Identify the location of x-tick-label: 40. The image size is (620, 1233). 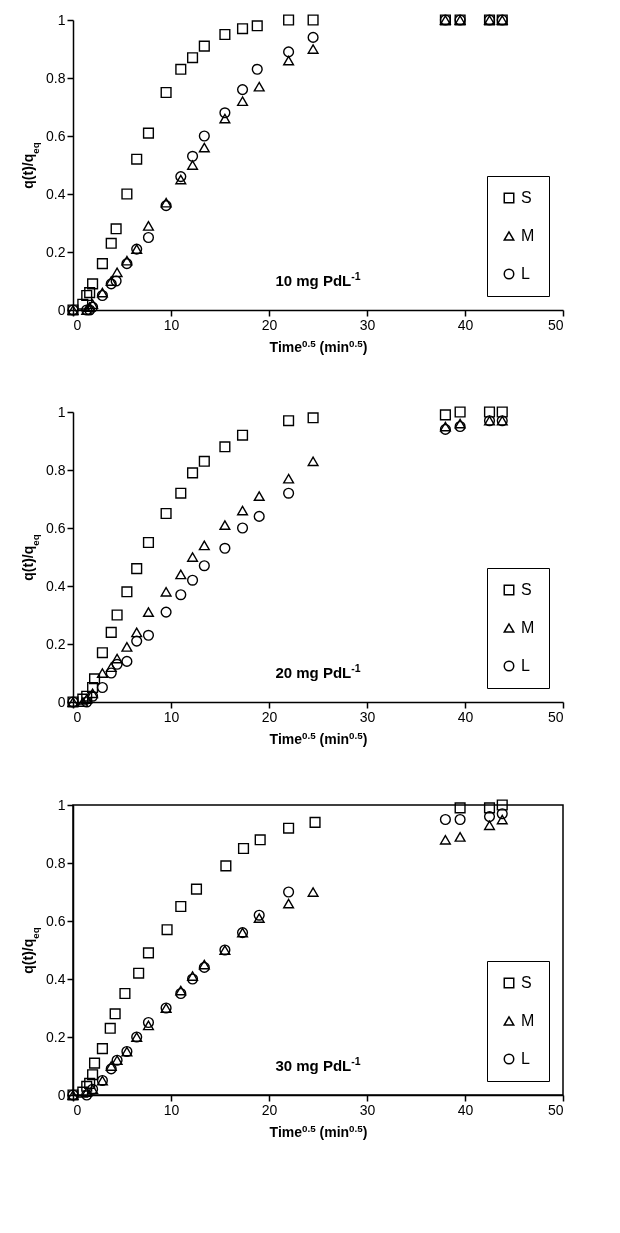
(465, 1109).